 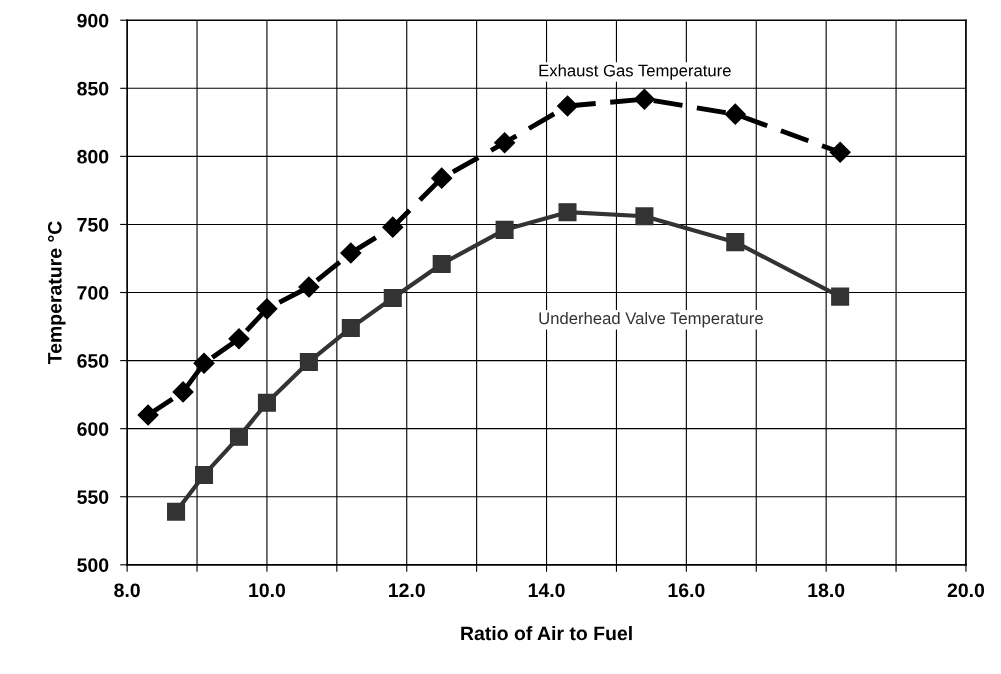 I want to click on y-tick-label: 600, so click(x=93, y=429).